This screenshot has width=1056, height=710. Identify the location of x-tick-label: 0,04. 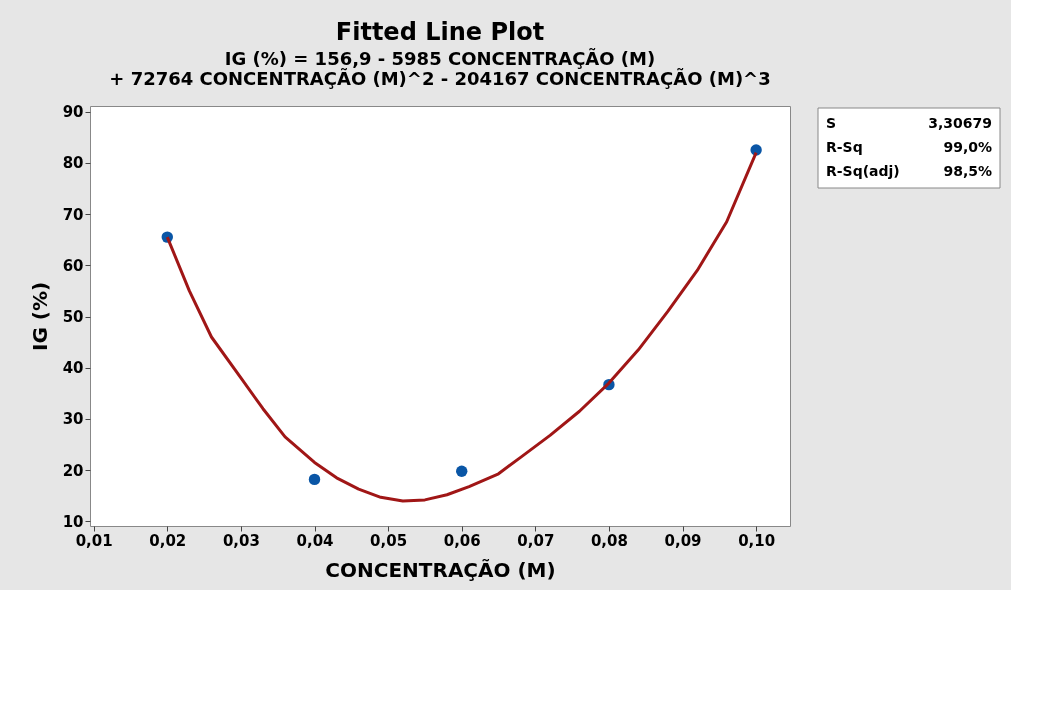
(315, 540).